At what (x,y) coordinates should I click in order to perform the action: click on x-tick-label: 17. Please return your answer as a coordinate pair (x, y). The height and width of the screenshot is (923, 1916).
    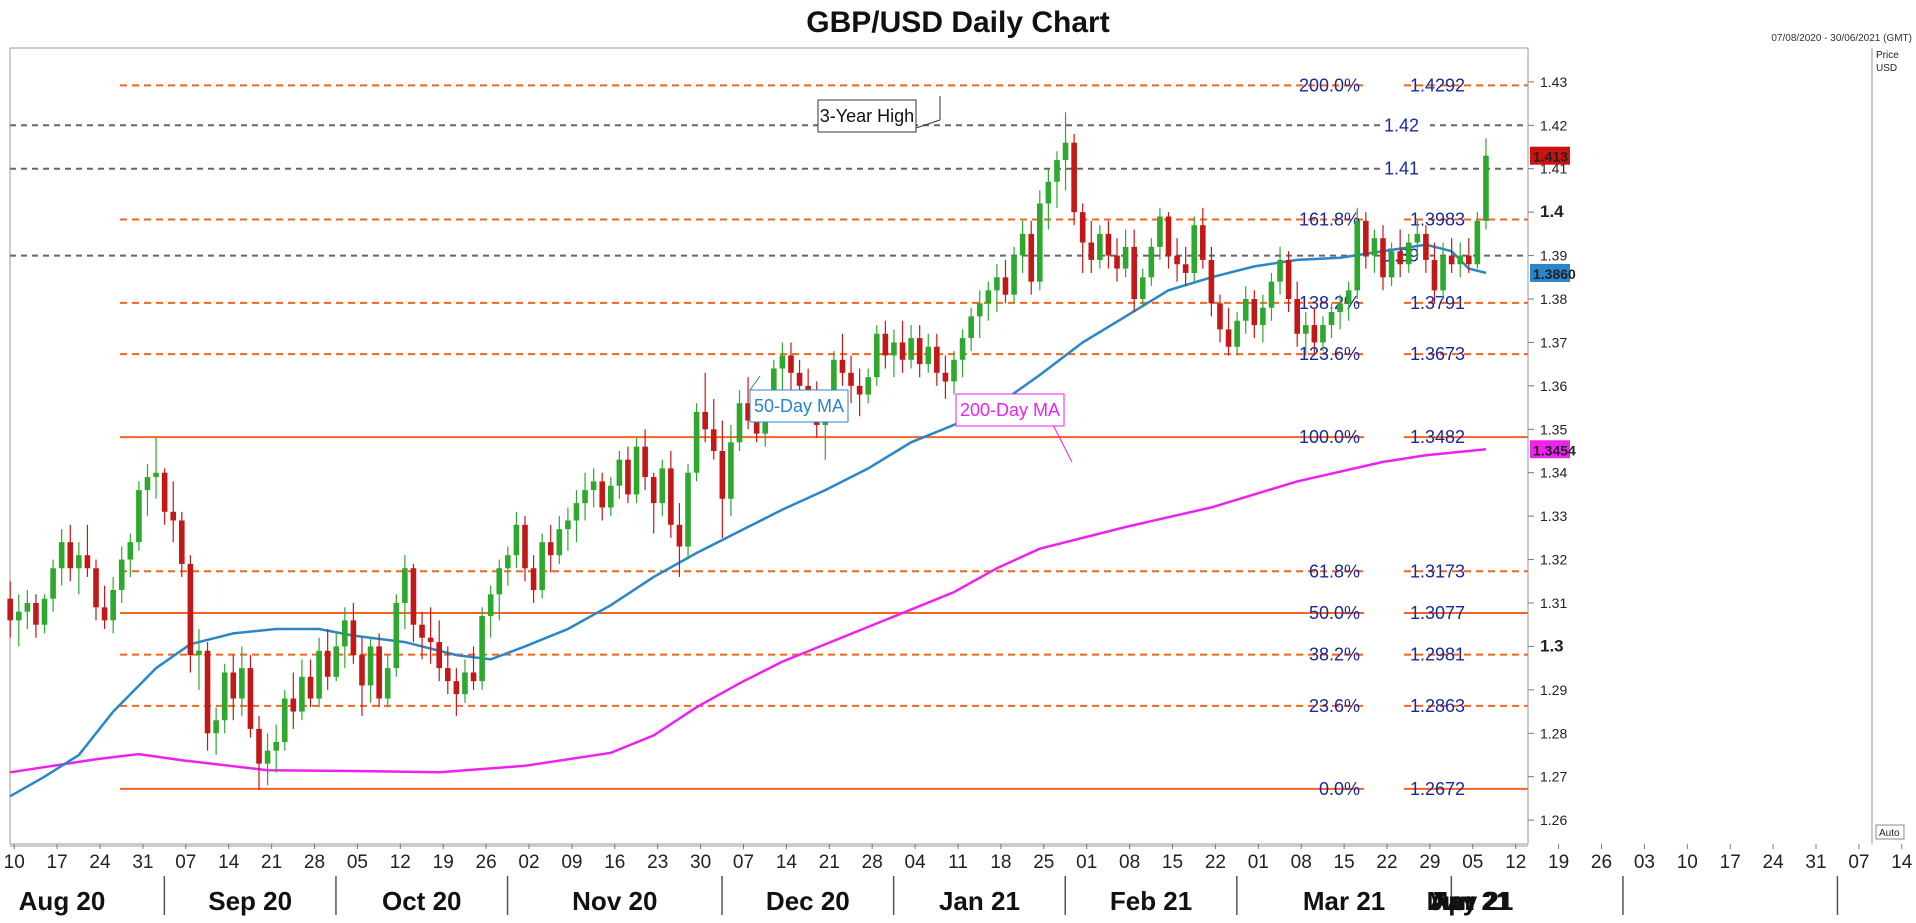
    Looking at the image, I should click on (1730, 862).